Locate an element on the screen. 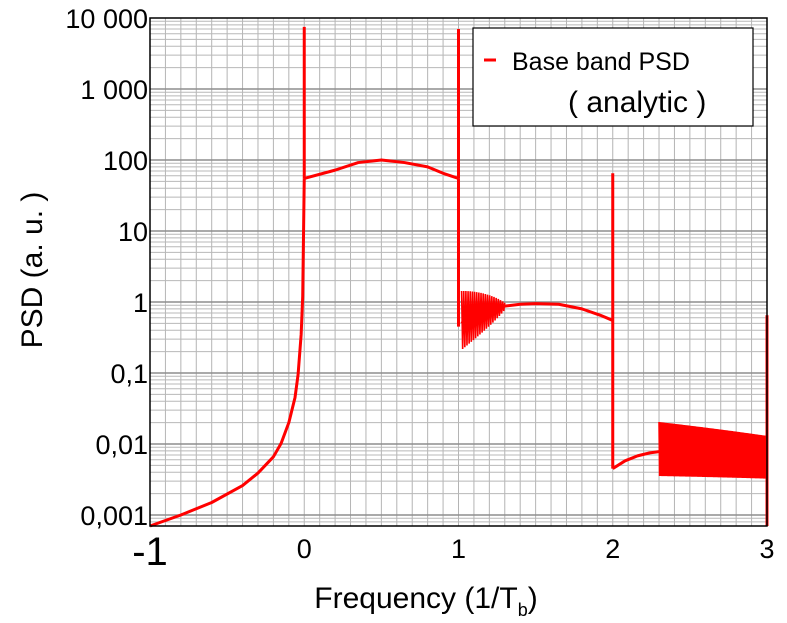 The image size is (787, 623). legend-entry-line1: Base band PSD is located at coordinates (601, 62).